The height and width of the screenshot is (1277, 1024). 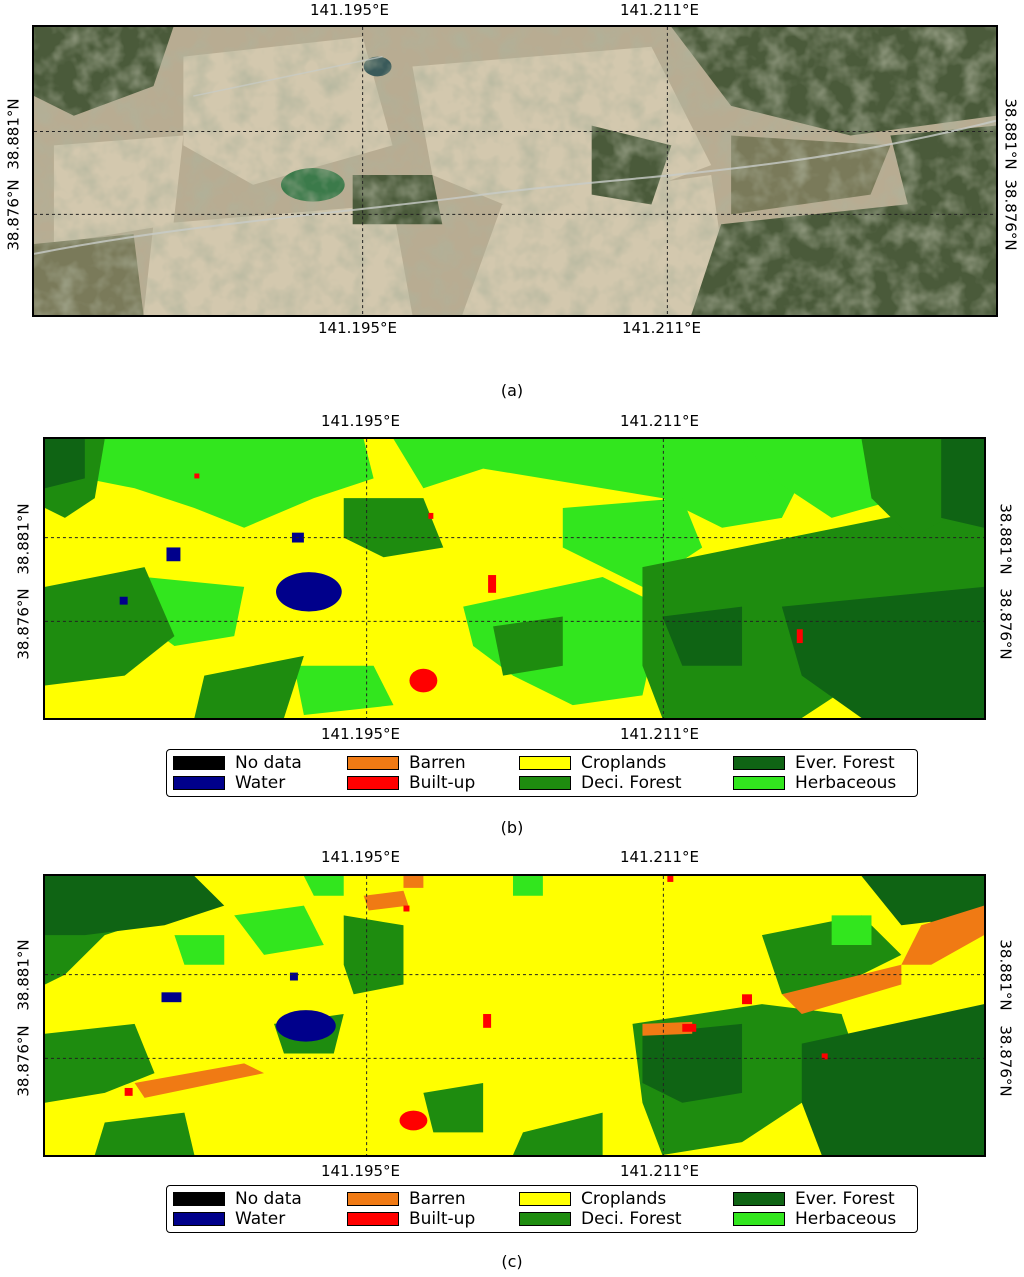 What do you see at coordinates (1005, 624) in the screenshot?
I see `panel-b-right-lat-bottom: 38.876°N` at bounding box center [1005, 624].